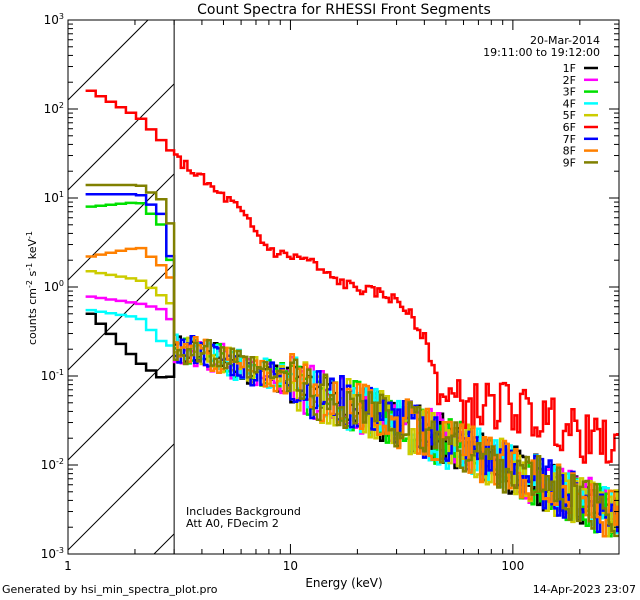  I want to click on legend-label-5F: 5F, so click(569, 115).